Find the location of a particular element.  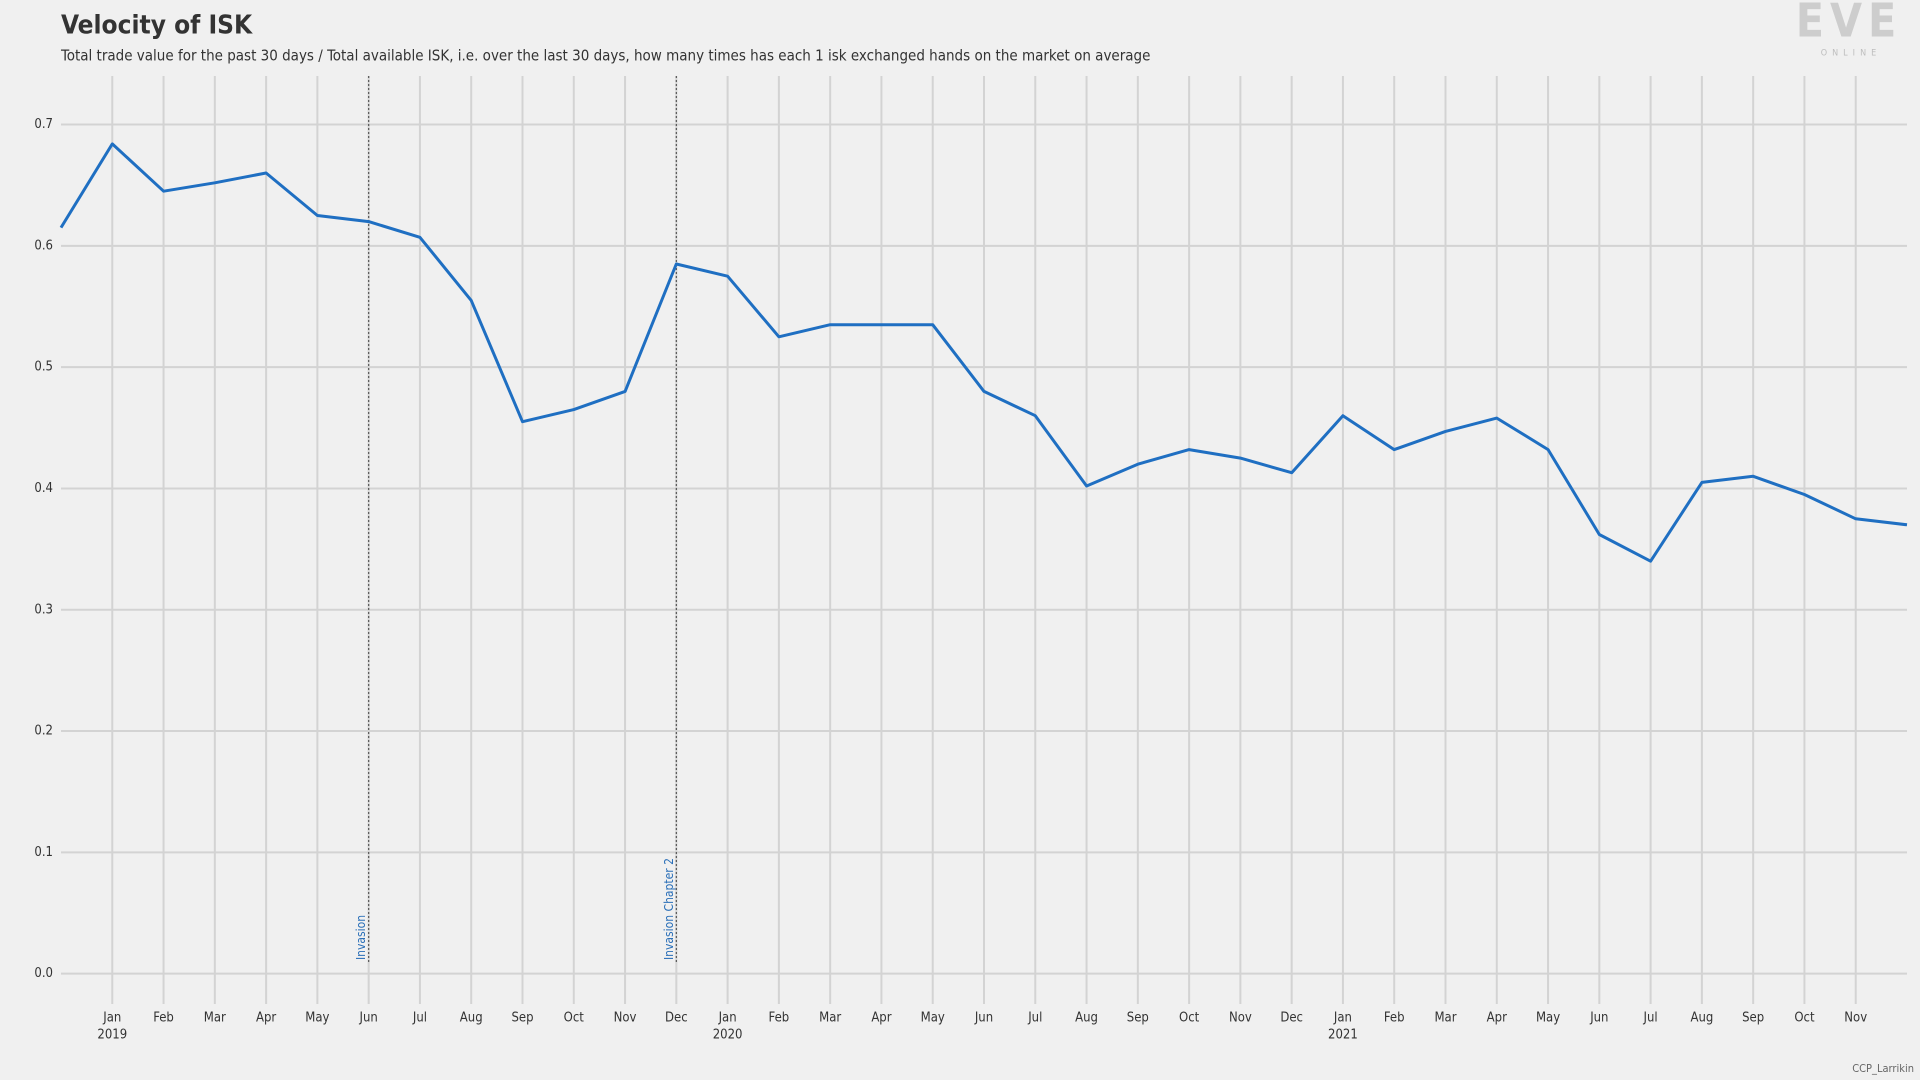

logo: EVE is located at coordinates (1849, 24).